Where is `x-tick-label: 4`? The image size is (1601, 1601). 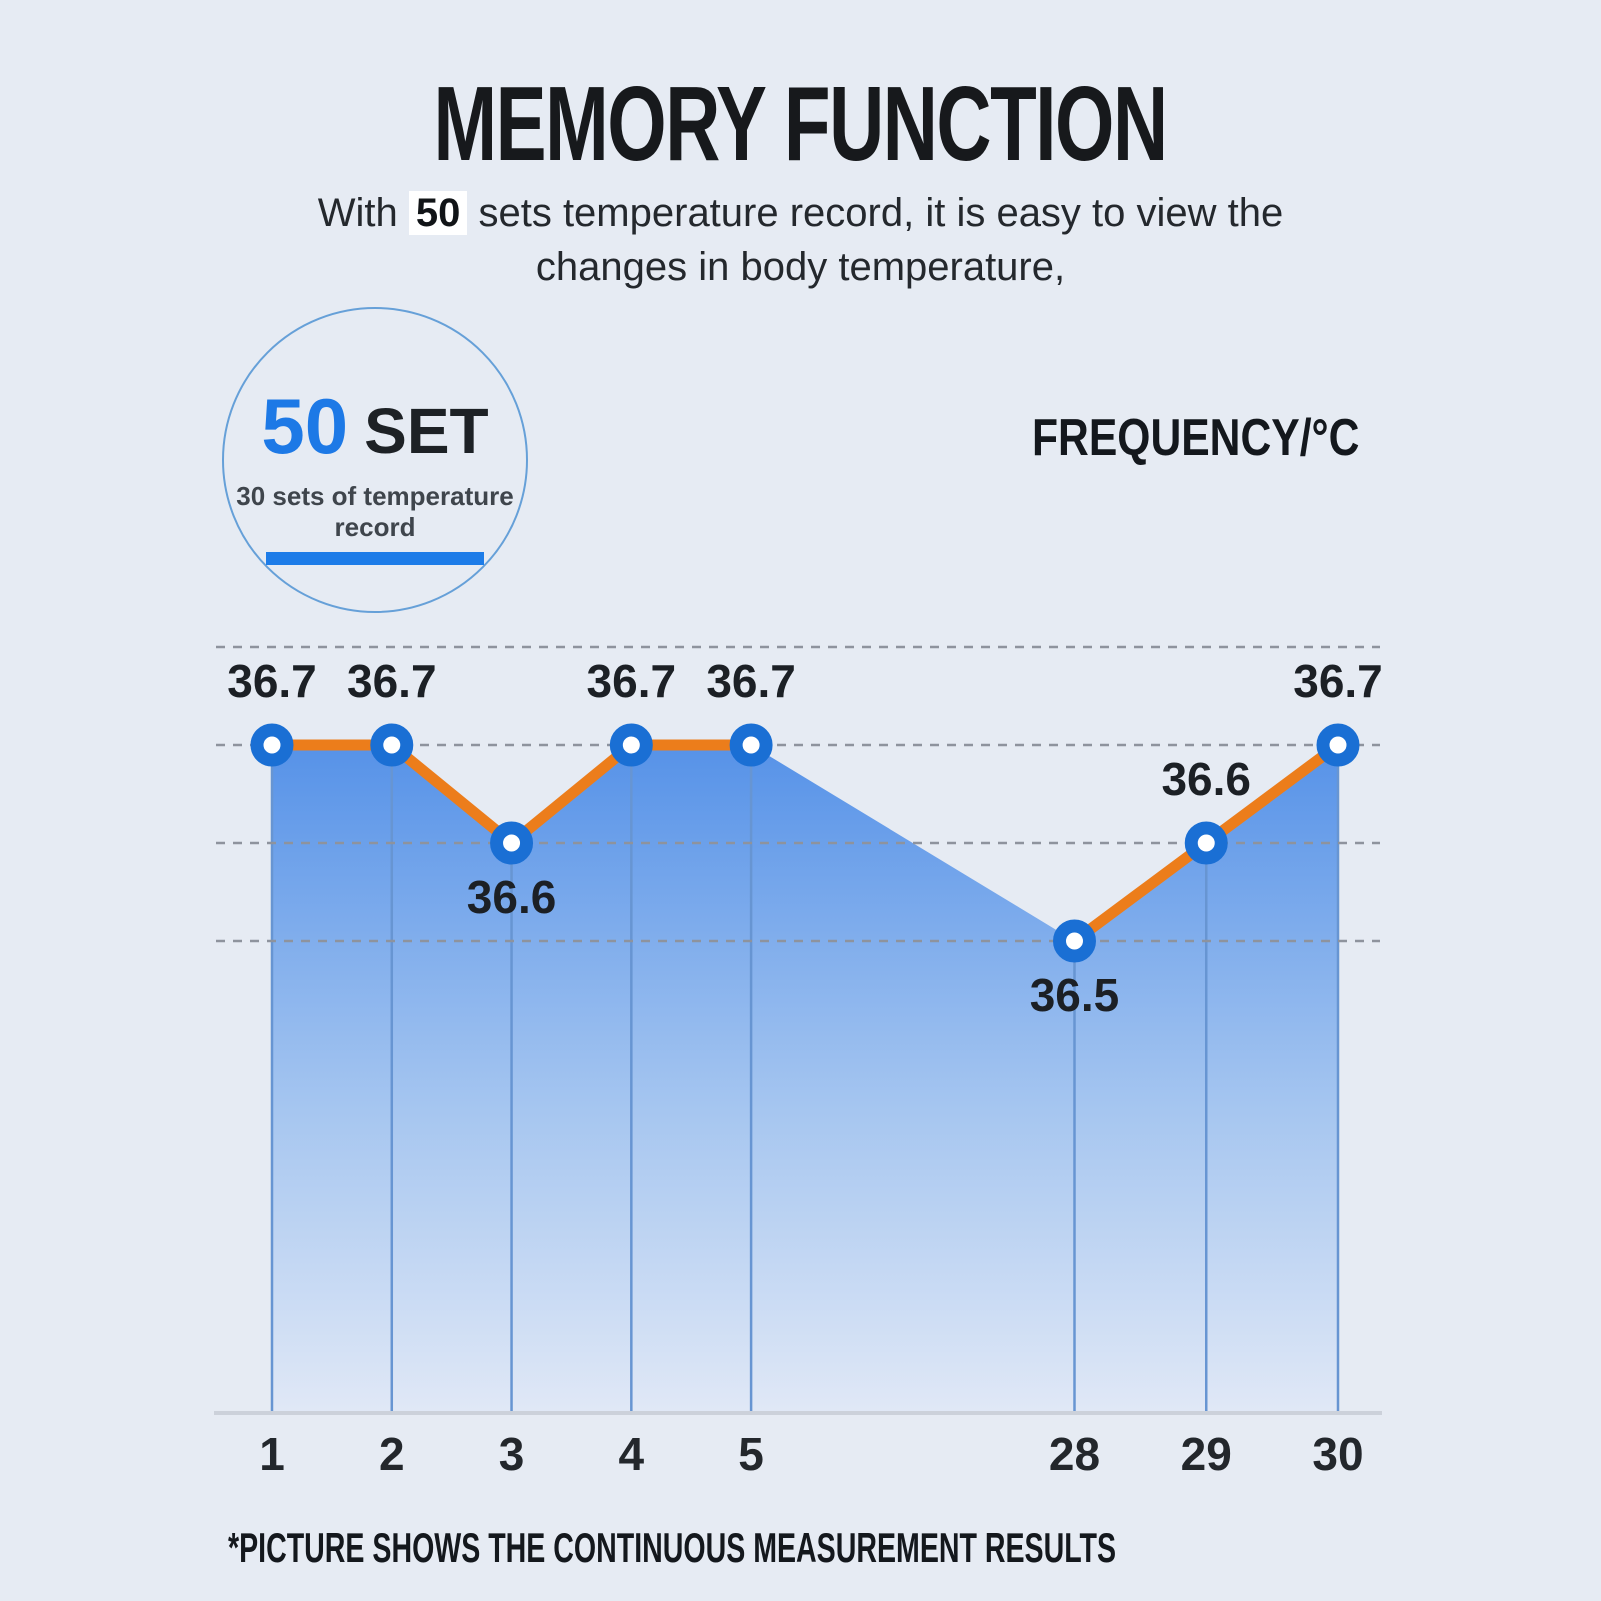
x-tick-label: 4 is located at coordinates (632, 1454).